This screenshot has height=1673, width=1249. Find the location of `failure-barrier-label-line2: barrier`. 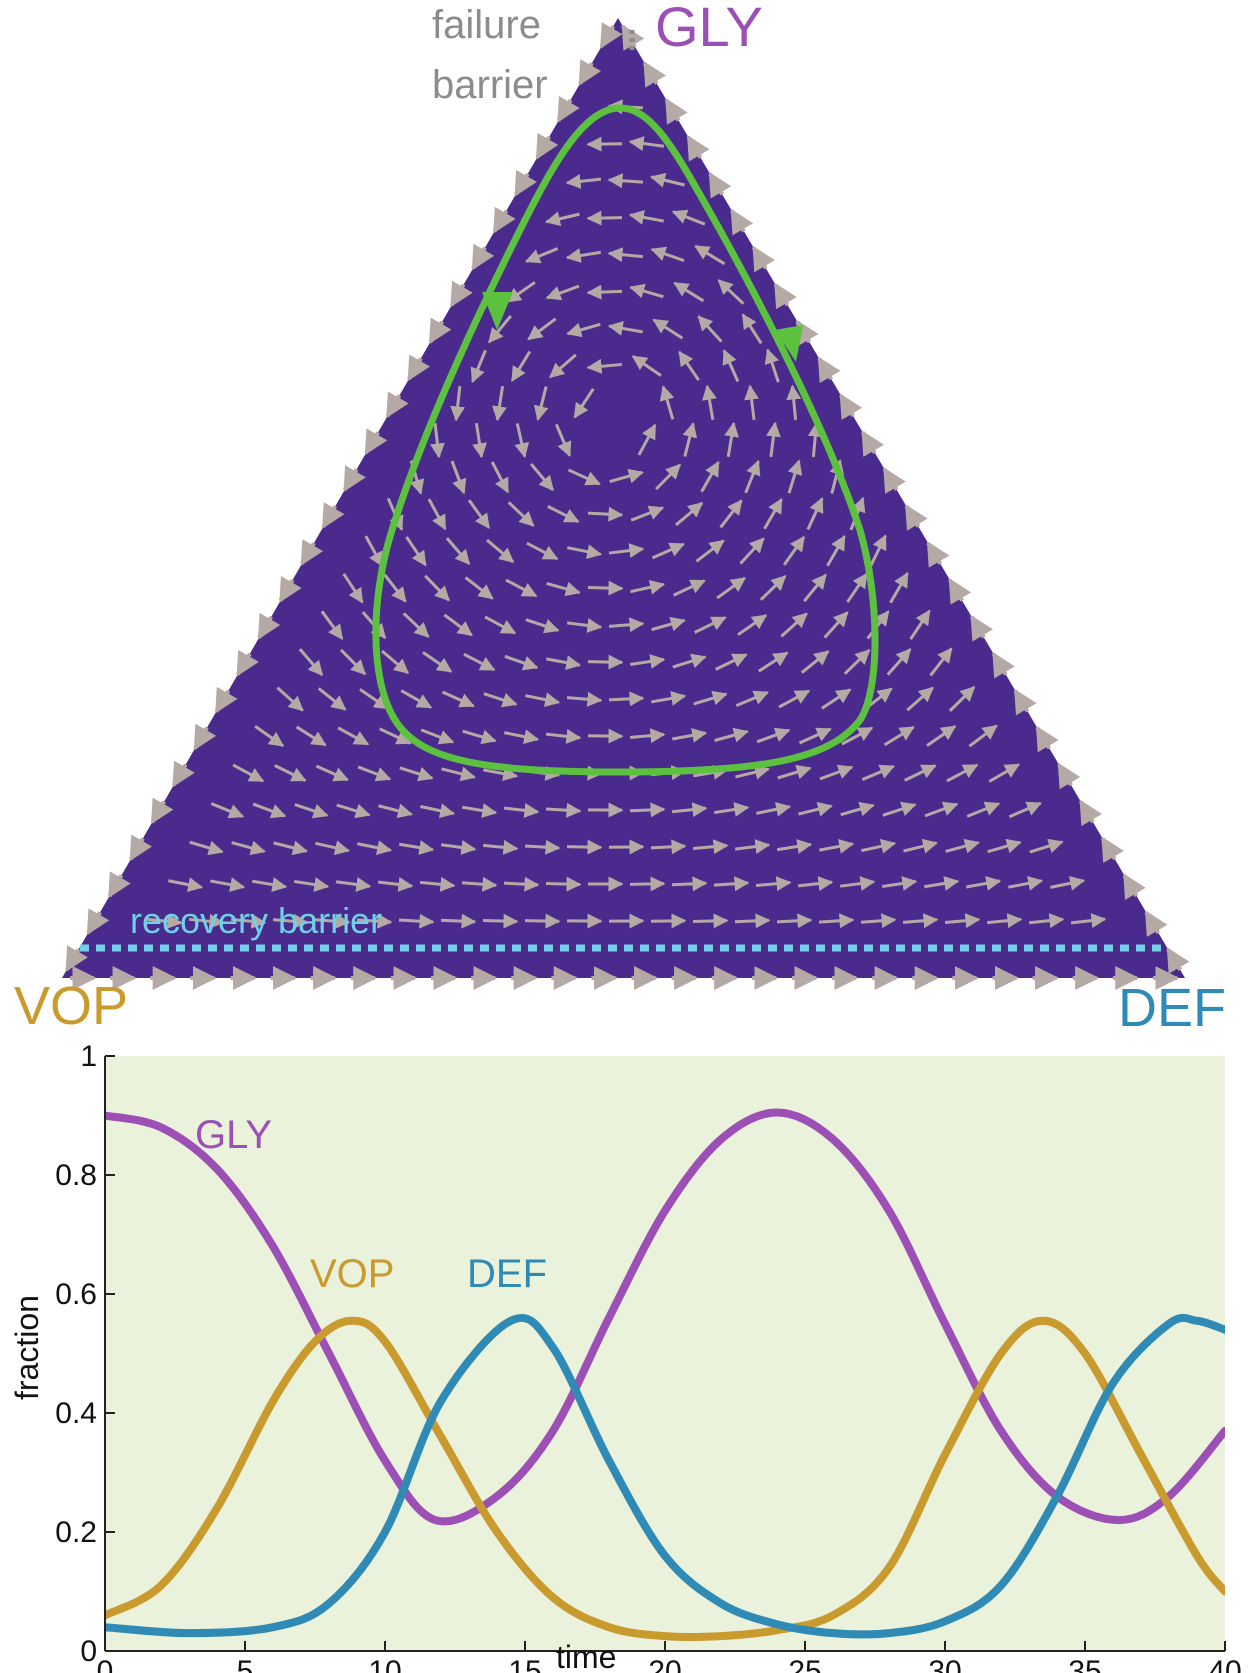

failure-barrier-label-line2: barrier is located at coordinates (490, 85).